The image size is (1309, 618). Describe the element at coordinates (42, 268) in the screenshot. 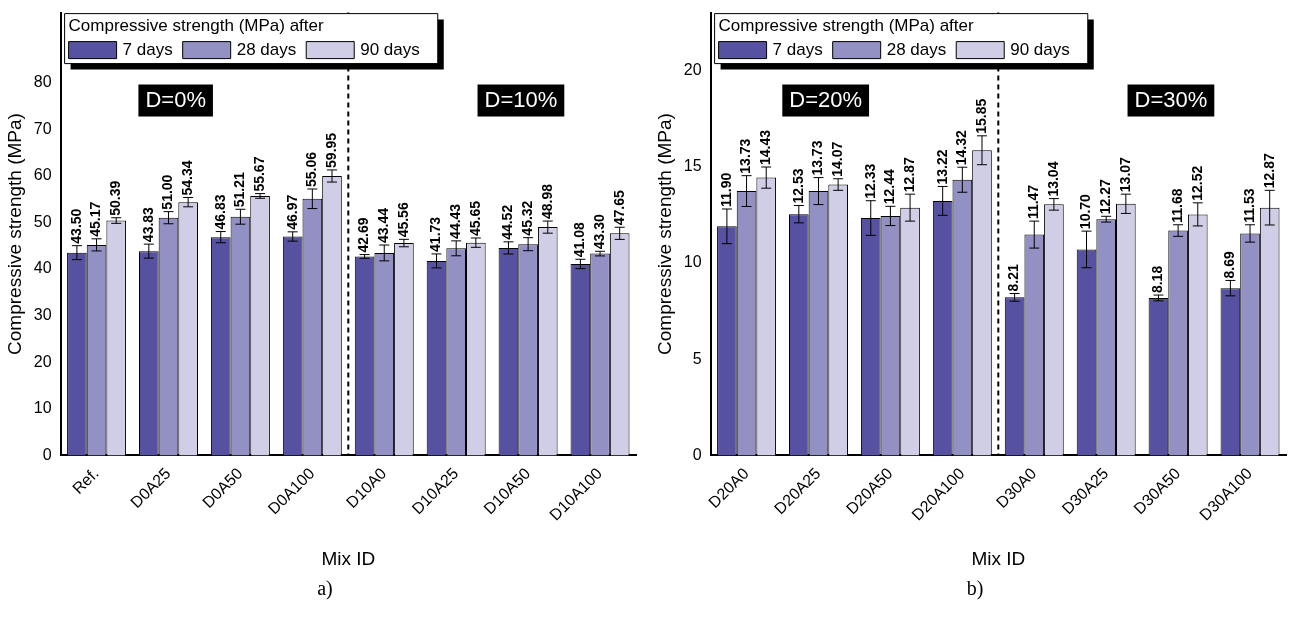

I see `y-tick-label: 40` at that location.